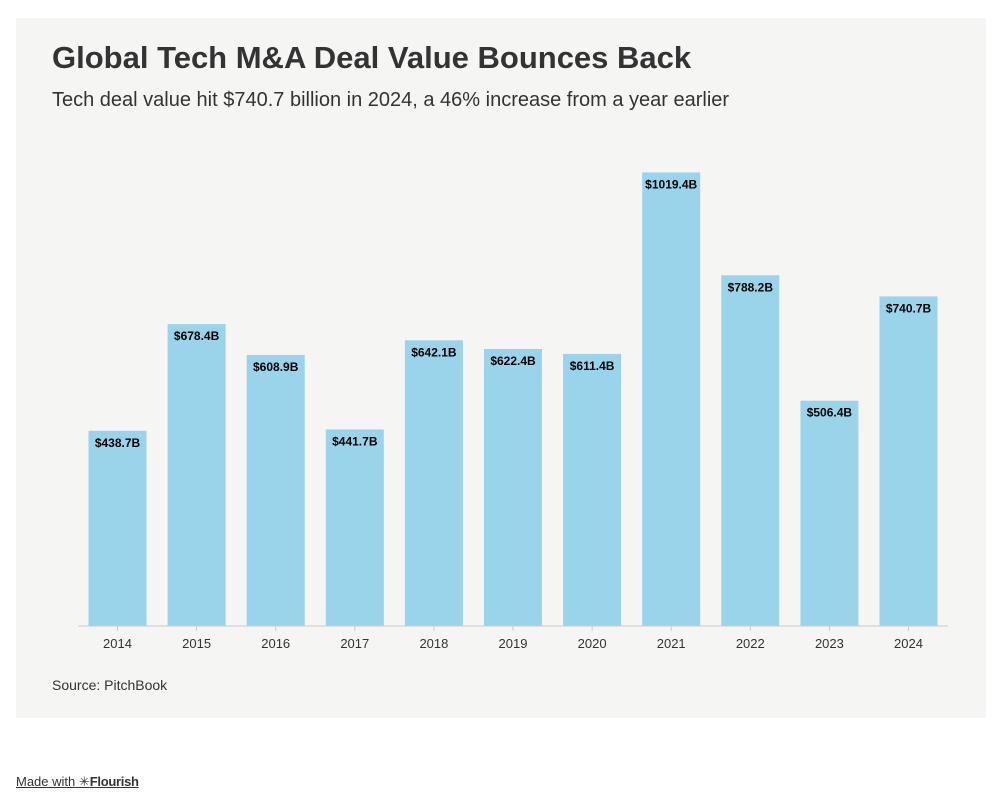  What do you see at coordinates (355, 441) in the screenshot?
I see `data-label-2017: $441.7B` at bounding box center [355, 441].